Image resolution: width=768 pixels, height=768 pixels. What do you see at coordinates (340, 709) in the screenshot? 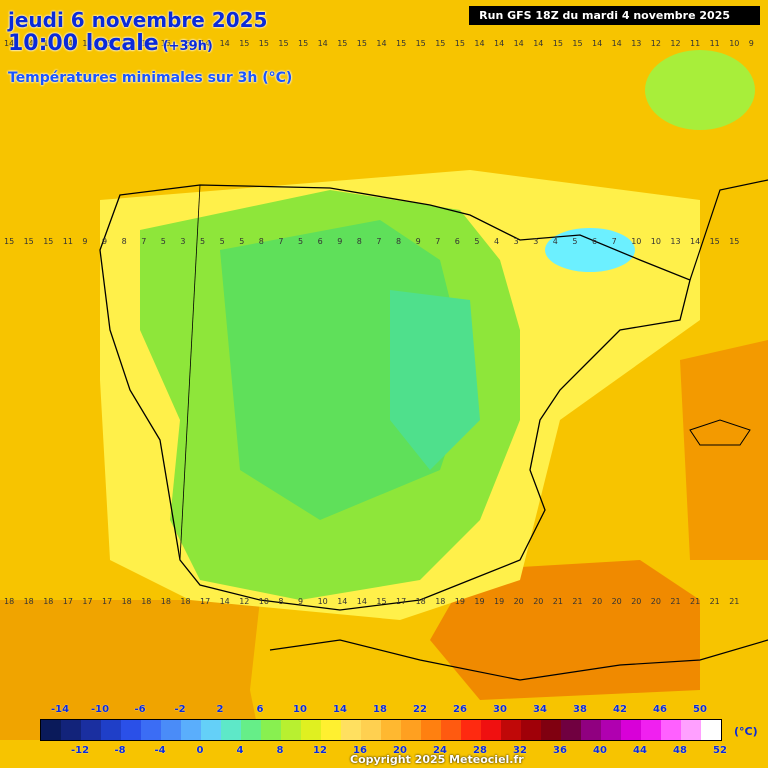
I see `legend-tick-label: 14` at bounding box center [340, 709].